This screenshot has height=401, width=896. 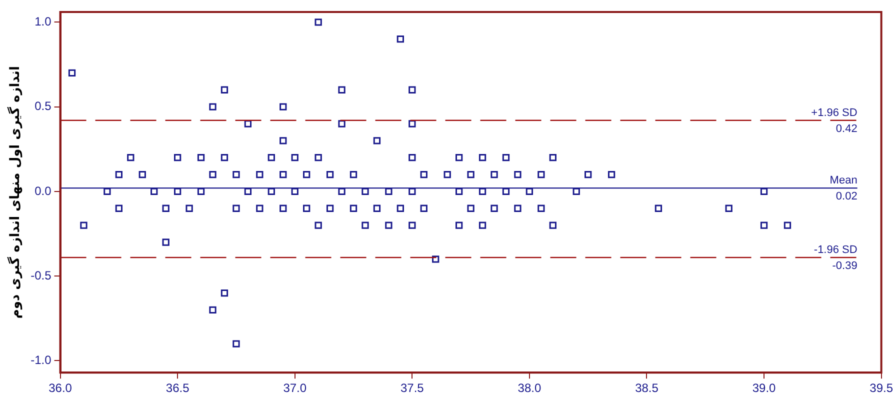 What do you see at coordinates (43, 21) in the screenshot?
I see `y-tick-label: 1.0` at bounding box center [43, 21].